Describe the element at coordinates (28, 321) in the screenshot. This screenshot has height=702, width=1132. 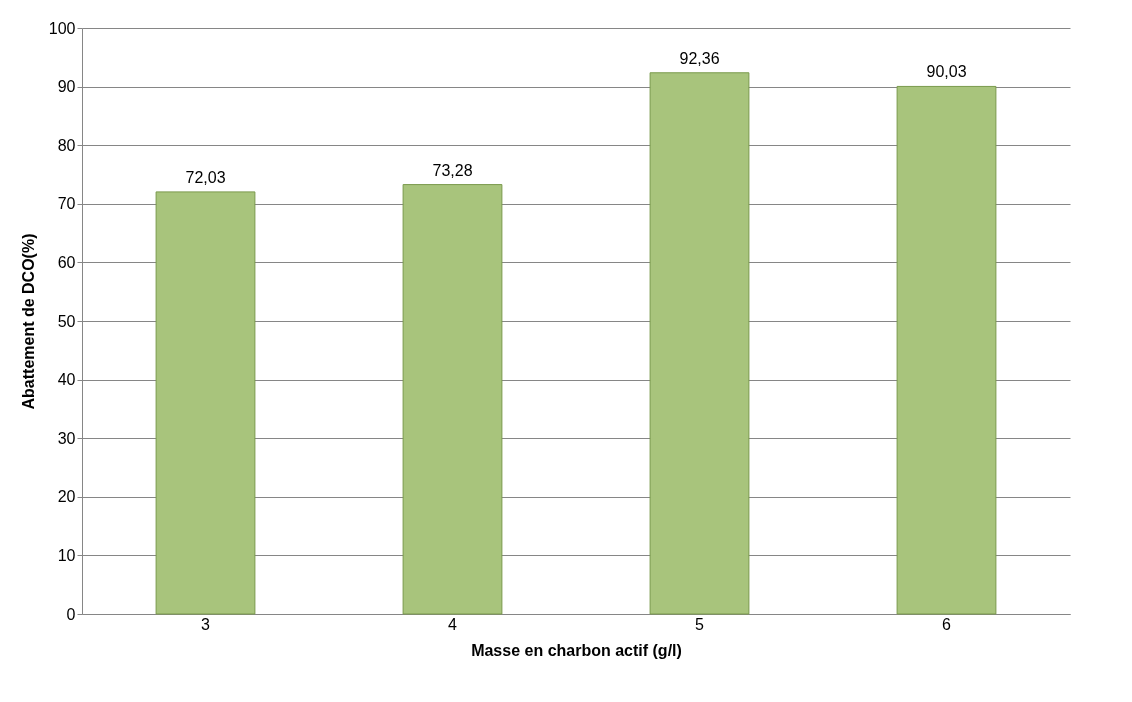
I see `y-axis-title: Abattement de DCO(%)` at that location.